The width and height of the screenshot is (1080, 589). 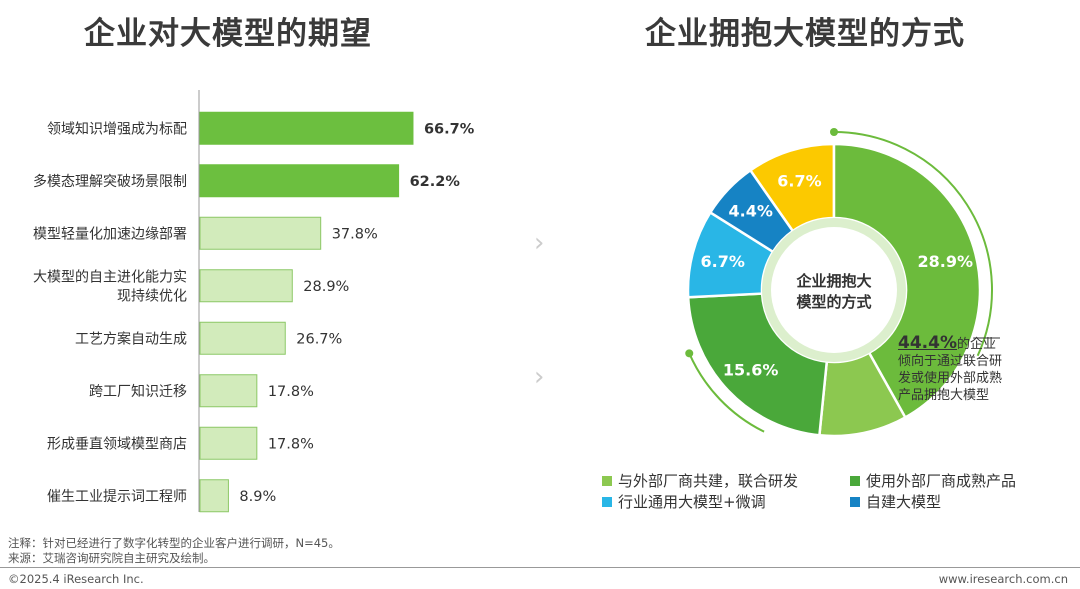 I want to click on donut-center-label: 企业拥抱大, so click(x=833, y=281).